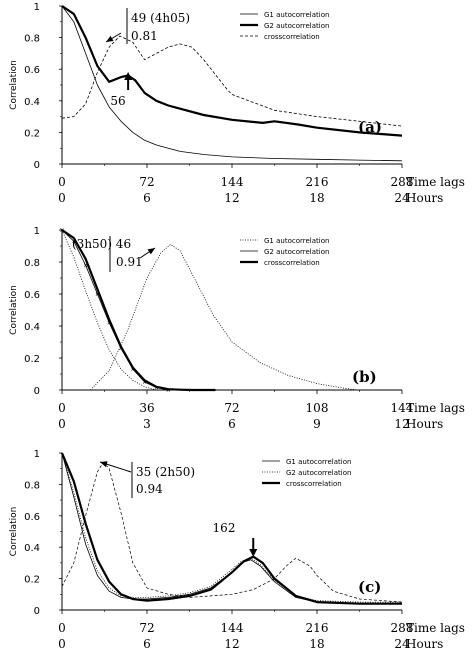 This screenshot has width=474, height=667. I want to click on annotation-text: (3h50) 46, so click(101, 244).